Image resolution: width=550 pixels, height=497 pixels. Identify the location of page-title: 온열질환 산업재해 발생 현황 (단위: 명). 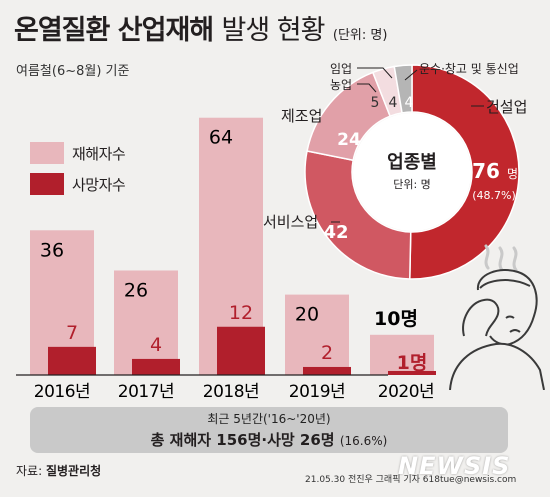
(200, 27).